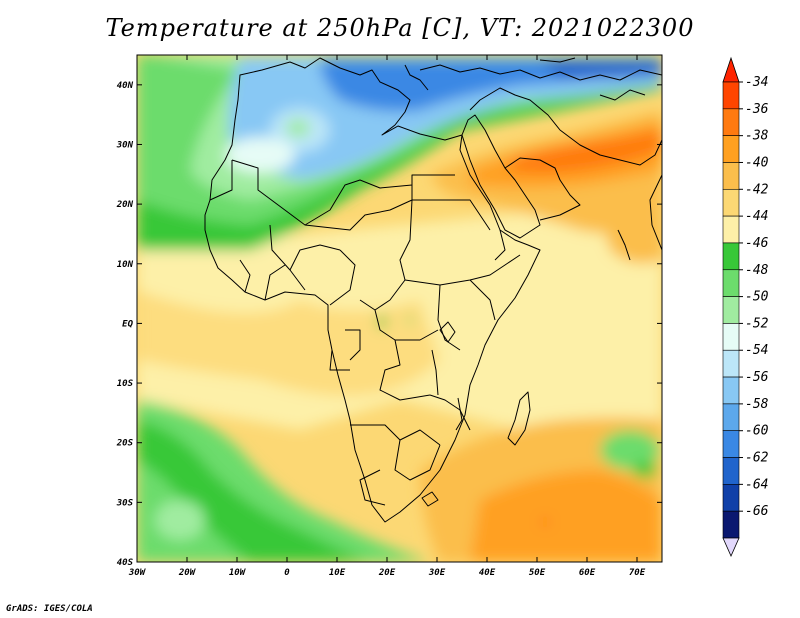  What do you see at coordinates (757, 243) in the screenshot?
I see `colorbar-label: -46` at bounding box center [757, 243].